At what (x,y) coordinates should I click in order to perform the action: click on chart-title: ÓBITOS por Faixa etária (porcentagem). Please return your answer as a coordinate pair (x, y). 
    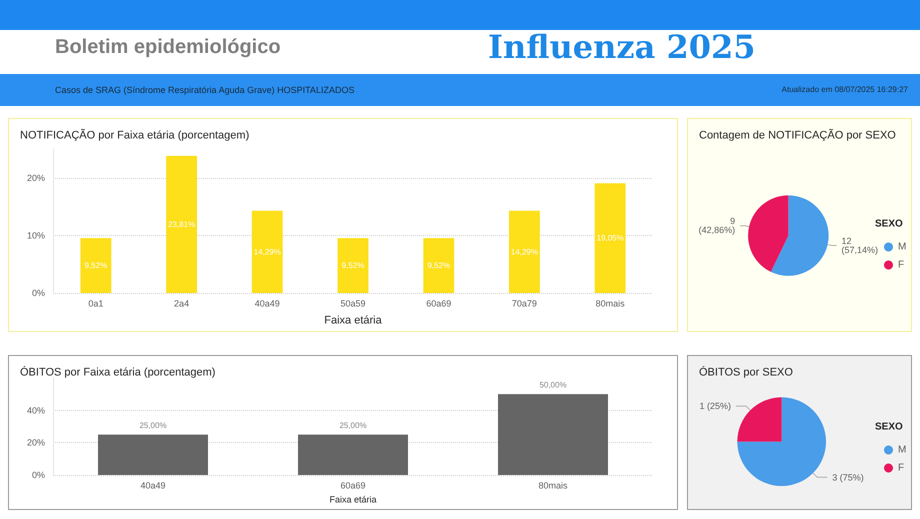
    Looking at the image, I should click on (118, 372).